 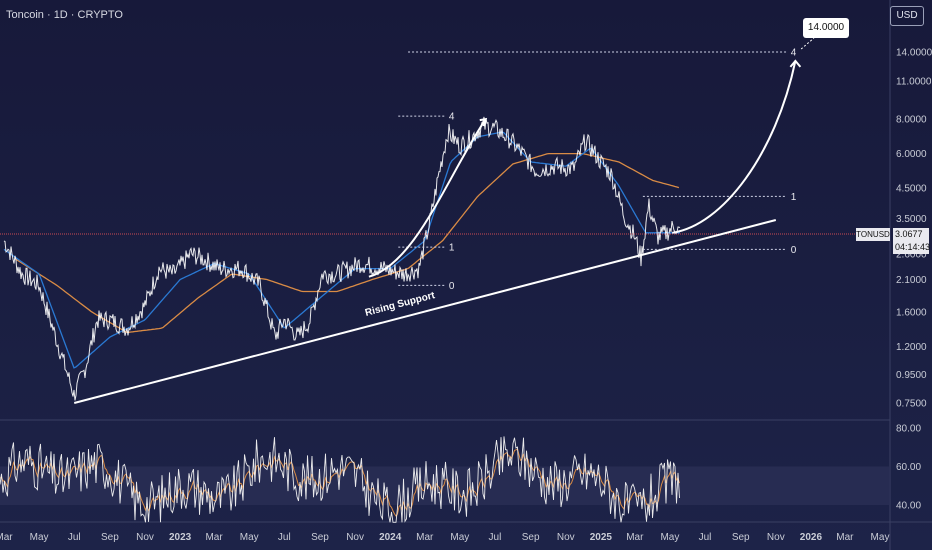 I want to click on x-tick-9: Sep, so click(x=320, y=537).